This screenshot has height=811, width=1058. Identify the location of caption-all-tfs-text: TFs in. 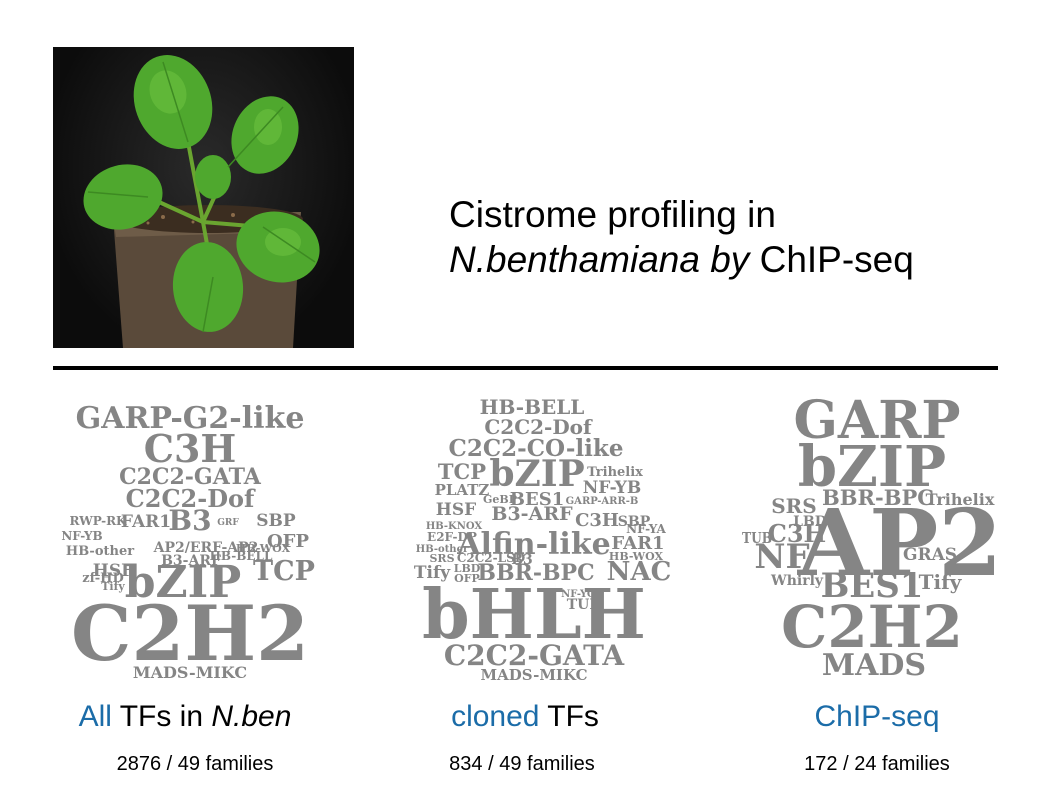
(161, 716).